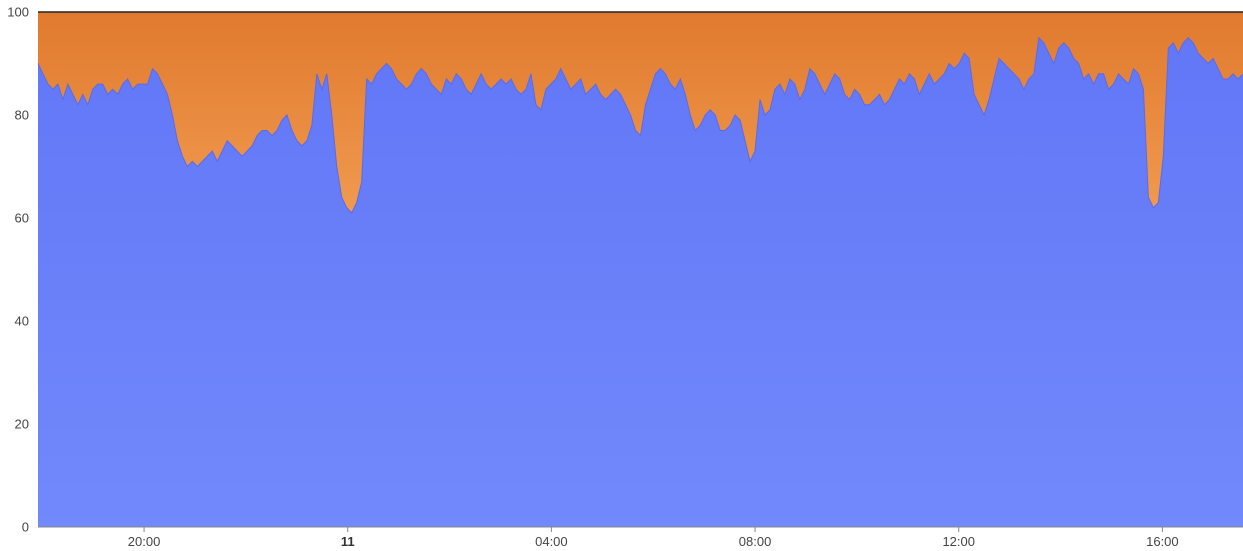  What do you see at coordinates (958, 541) in the screenshot?
I see `x-tick-label: 12:00` at bounding box center [958, 541].